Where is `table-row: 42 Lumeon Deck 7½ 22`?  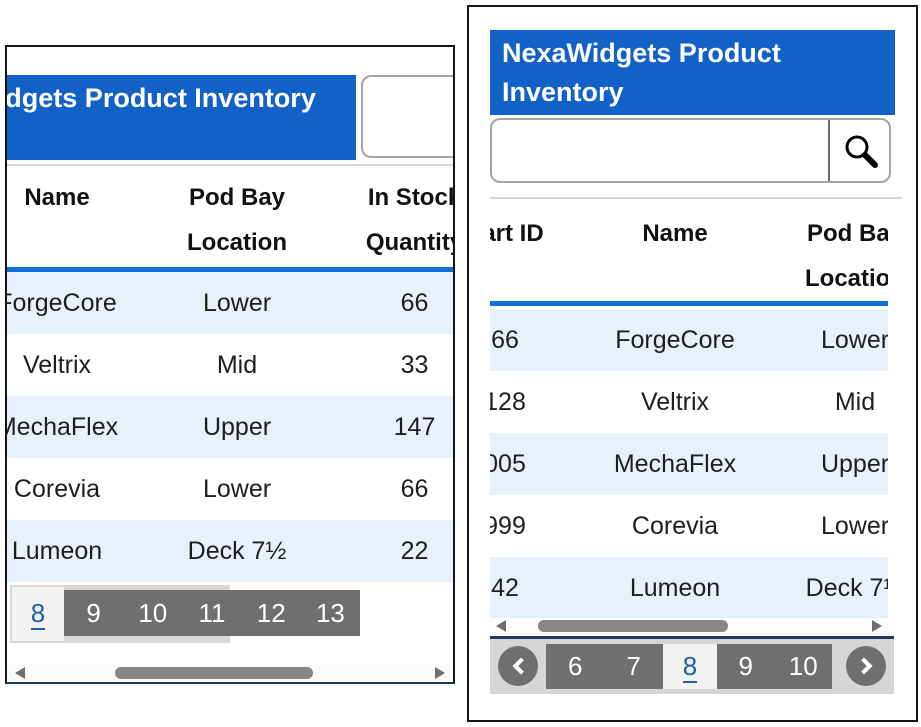 table-row: 42 Lumeon Deck 7½ 22 is located at coordinates (689, 588).